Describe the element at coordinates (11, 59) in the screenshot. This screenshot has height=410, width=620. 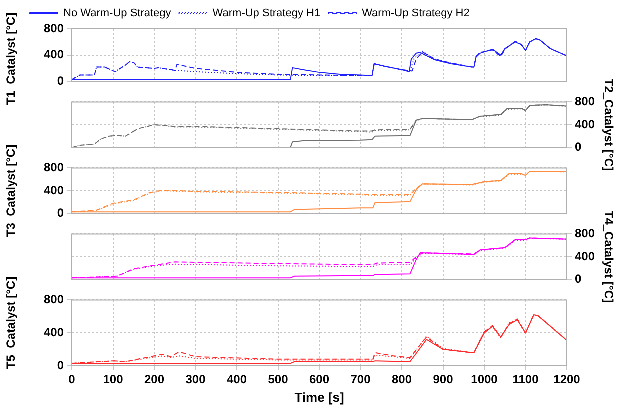
I see `y-axis-title: T1_Catalyst [°C]` at that location.